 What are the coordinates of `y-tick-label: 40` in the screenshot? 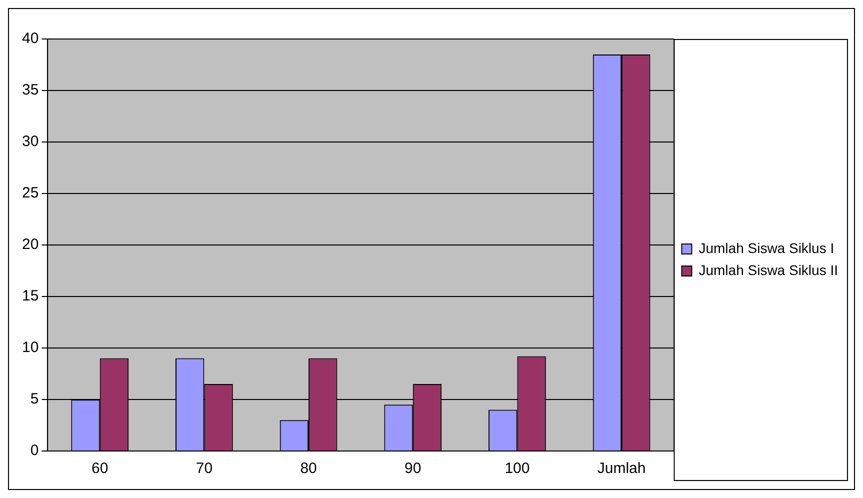 It's located at (30, 39).